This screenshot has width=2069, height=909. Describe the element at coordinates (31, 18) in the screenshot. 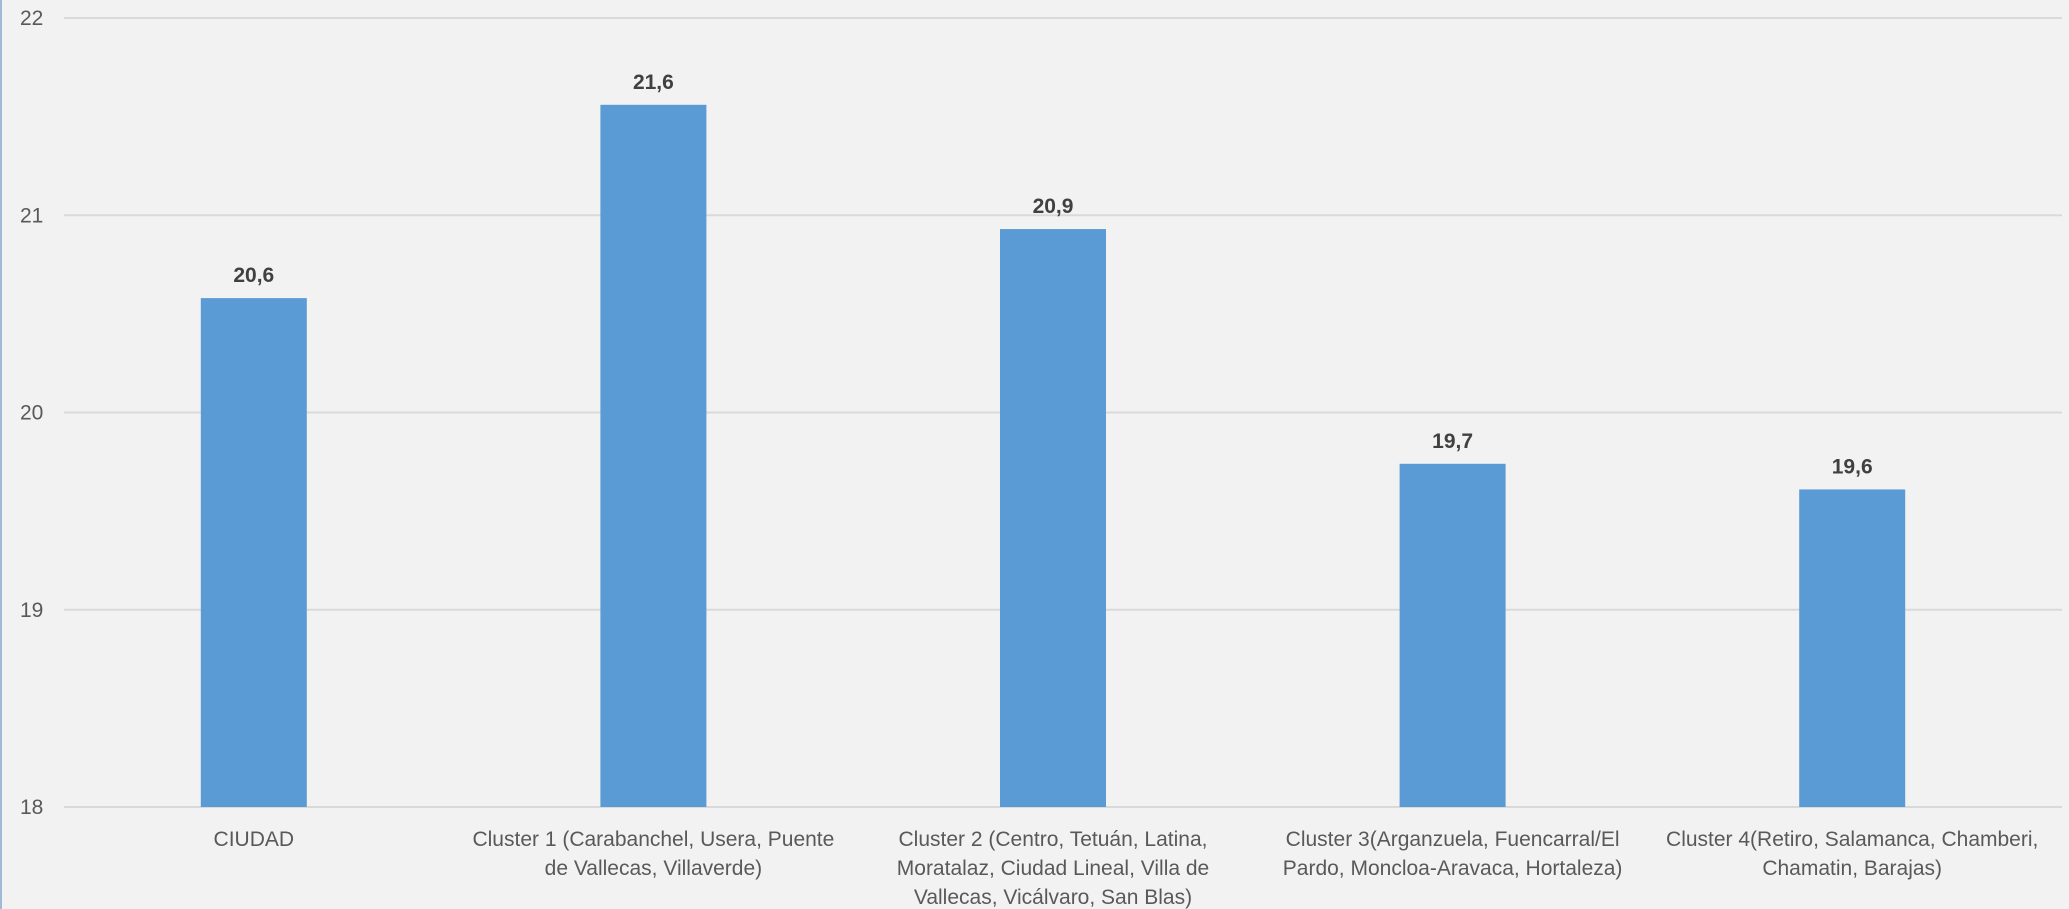

I see `y-tick-label: 22` at that location.